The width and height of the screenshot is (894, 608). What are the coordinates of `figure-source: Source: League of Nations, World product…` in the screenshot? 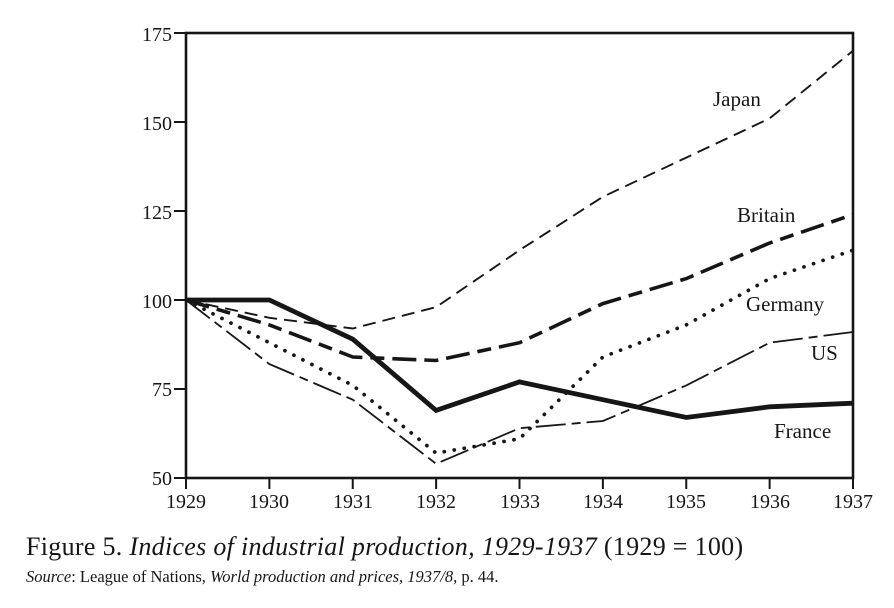 It's located at (454, 577).